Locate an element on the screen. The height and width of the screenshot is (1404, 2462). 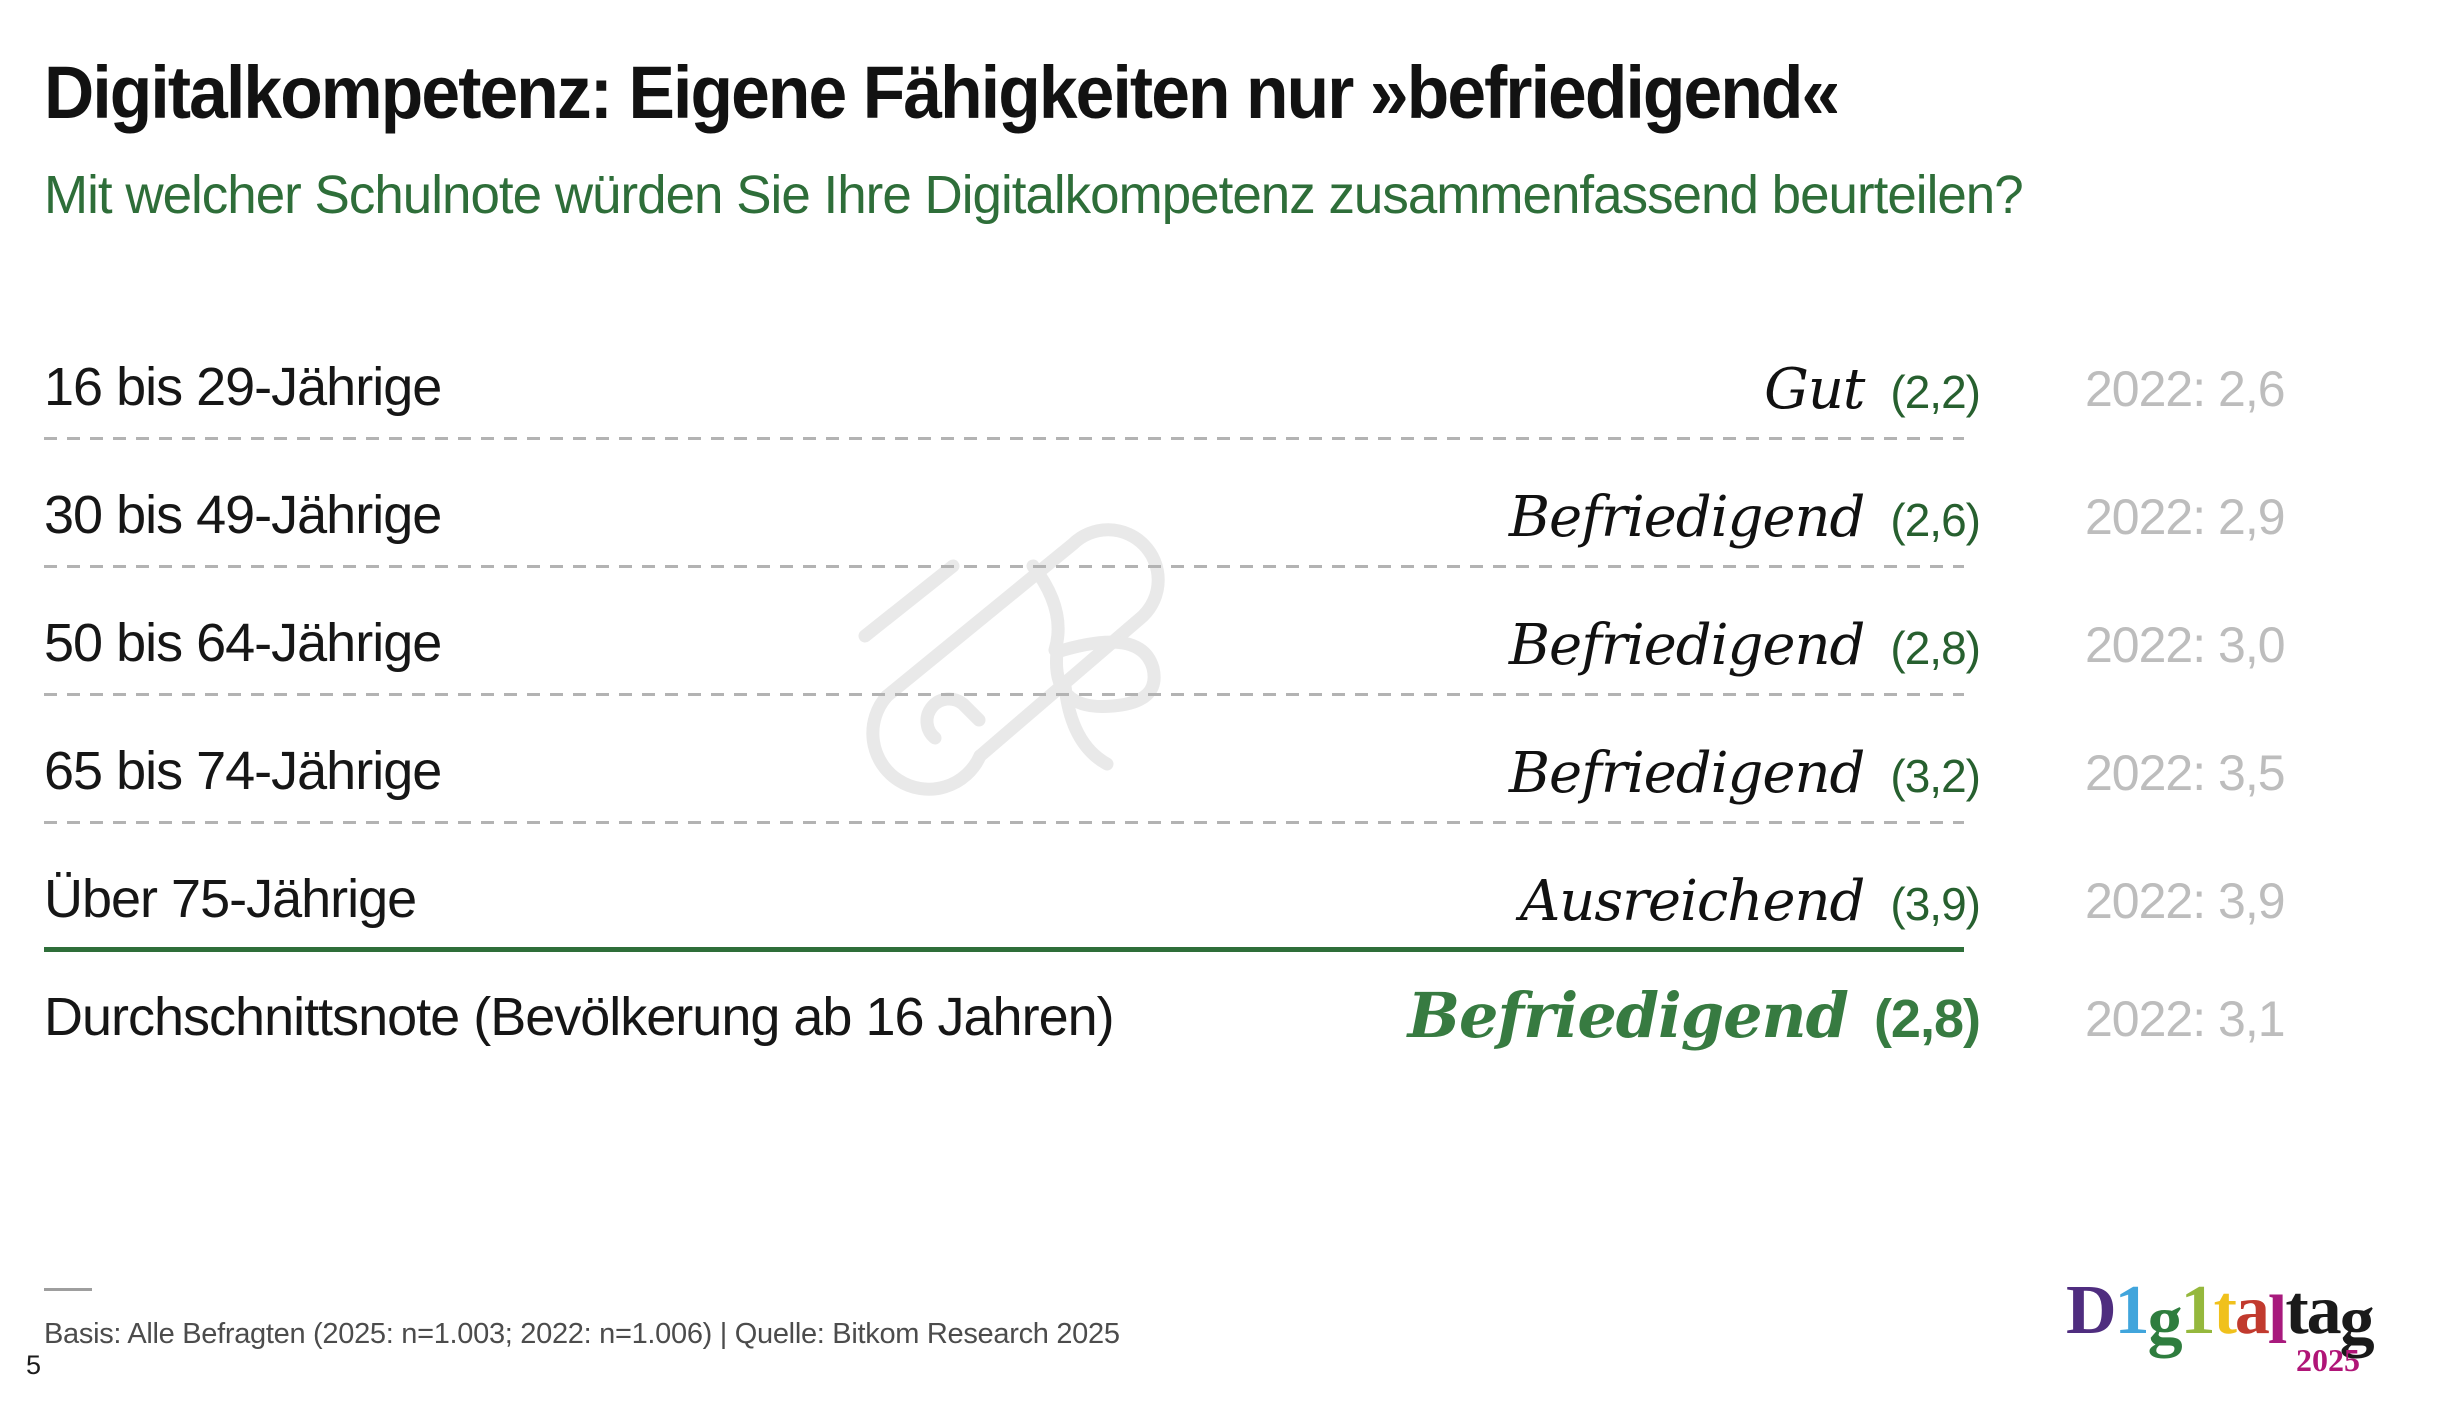
grade-score: (3,2) is located at coordinates (1935, 776).